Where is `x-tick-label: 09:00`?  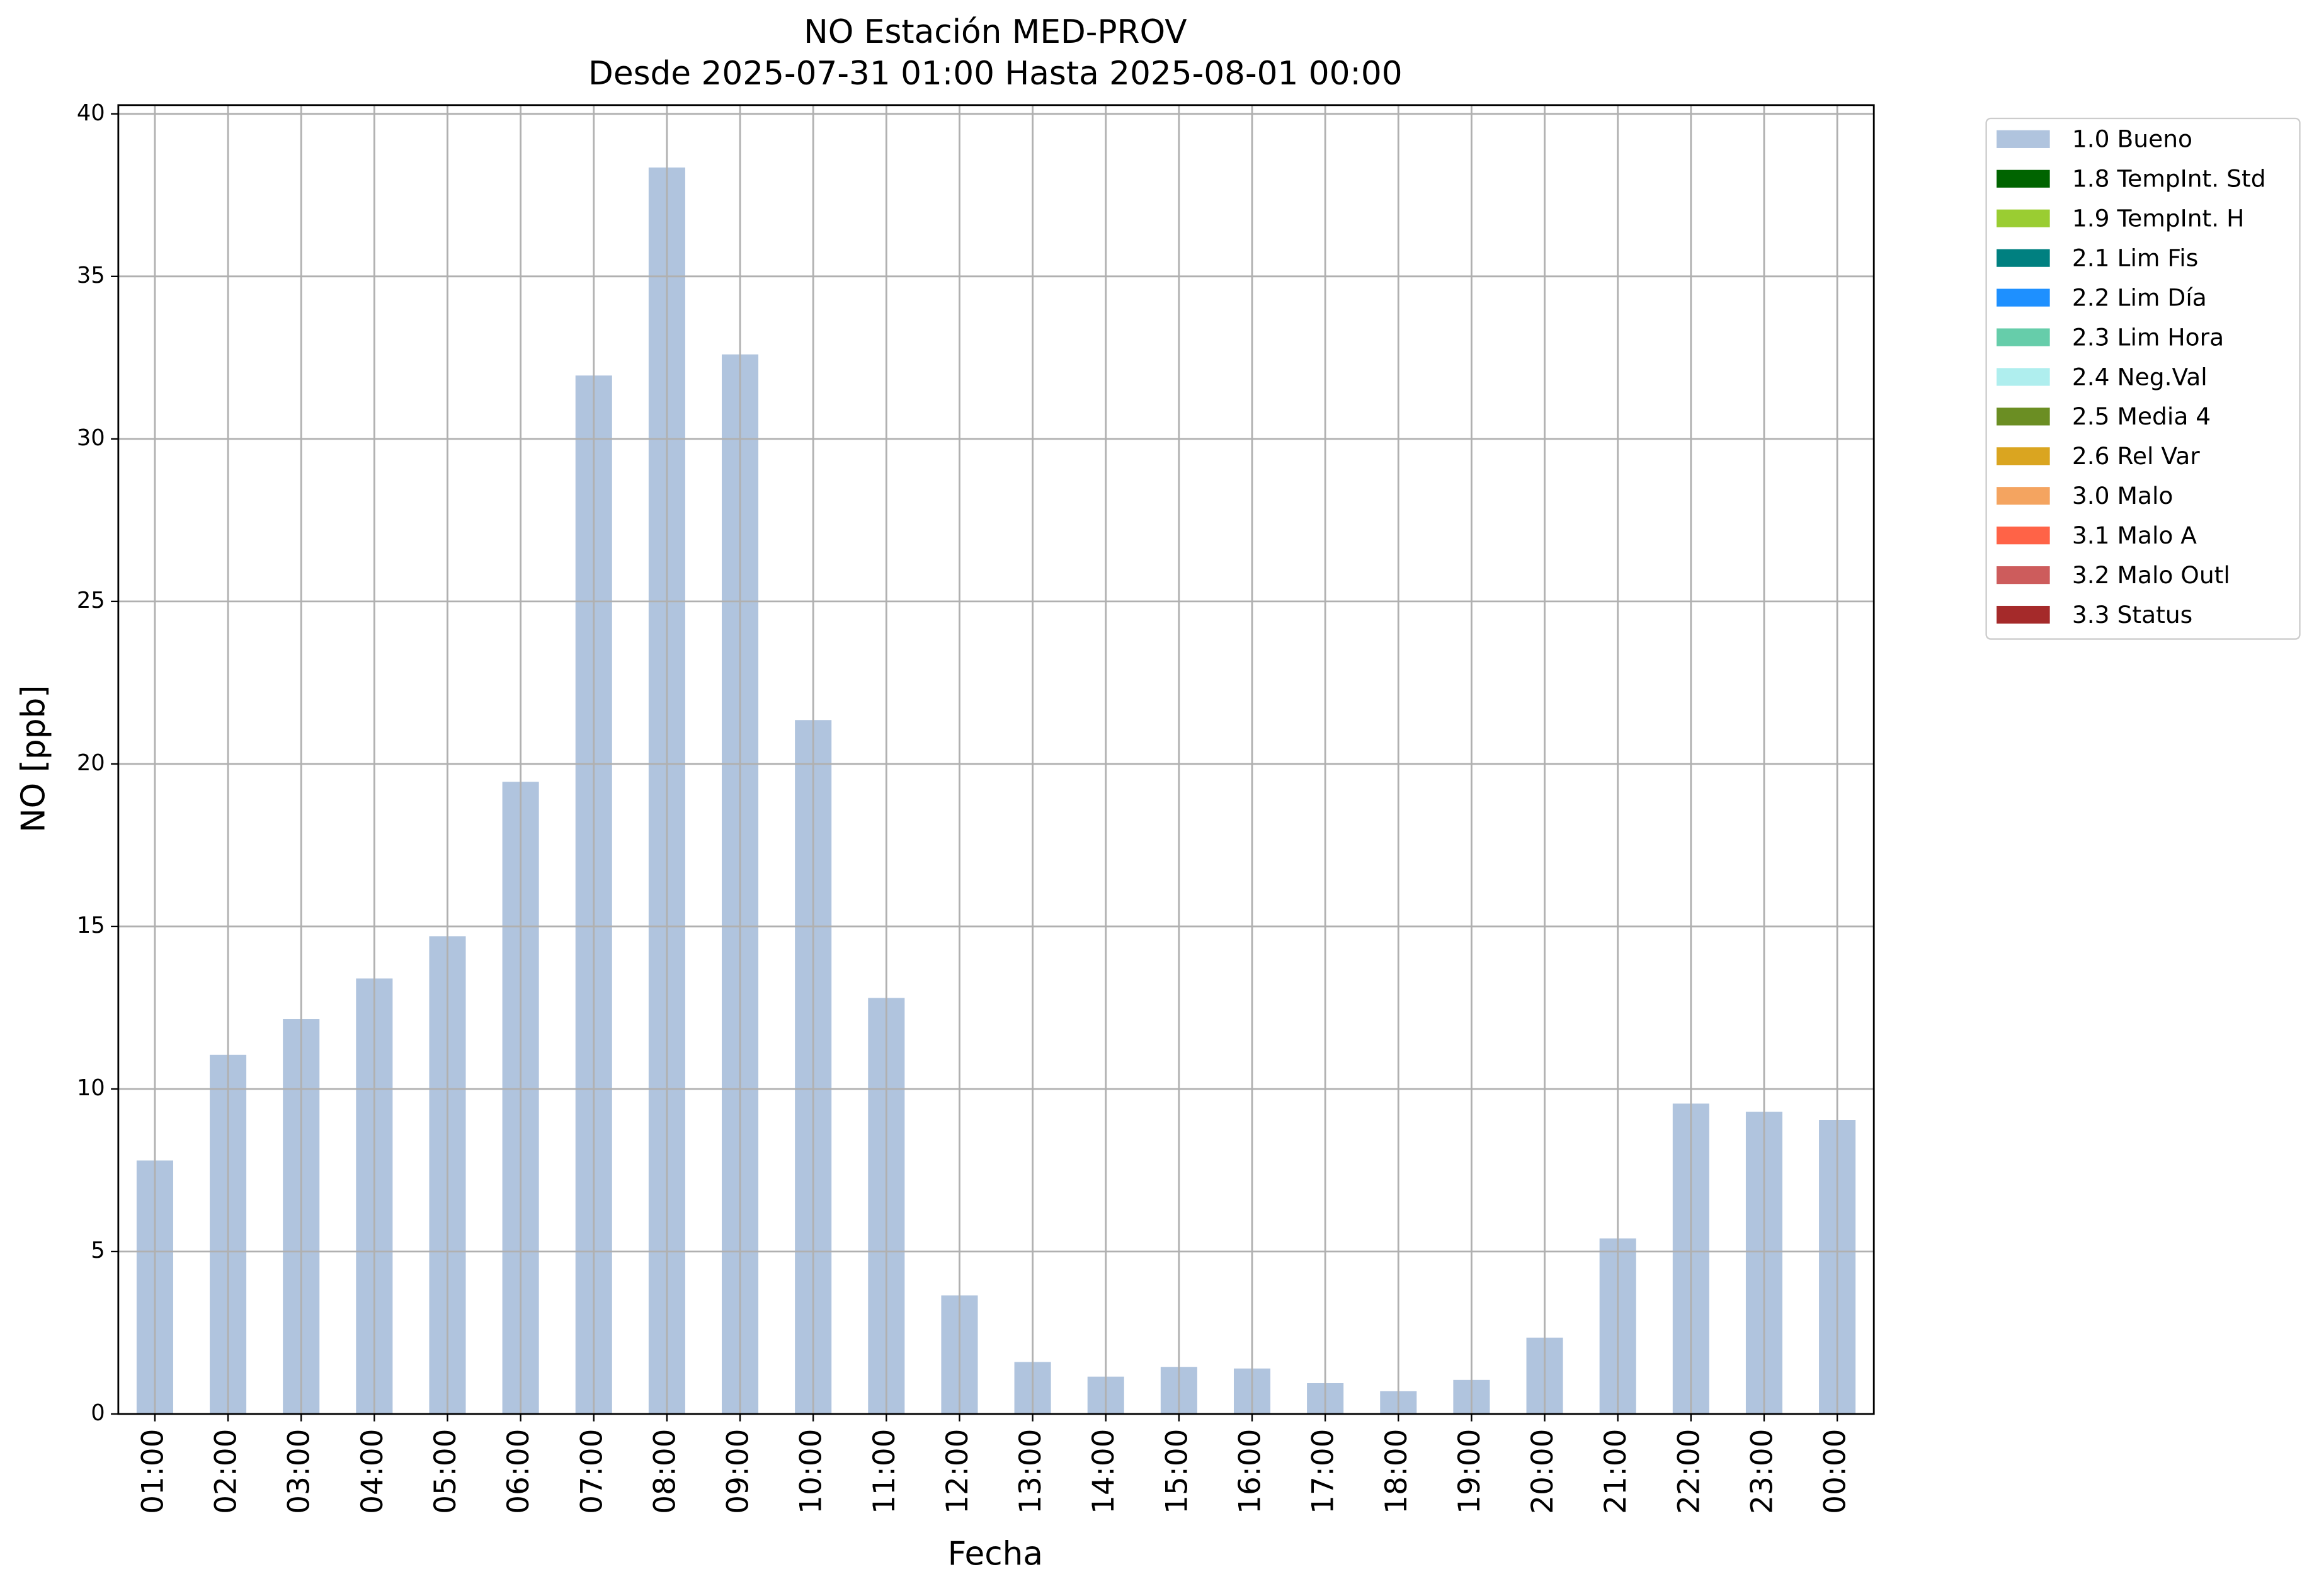
x-tick-label: 09:00 is located at coordinates (738, 1471).